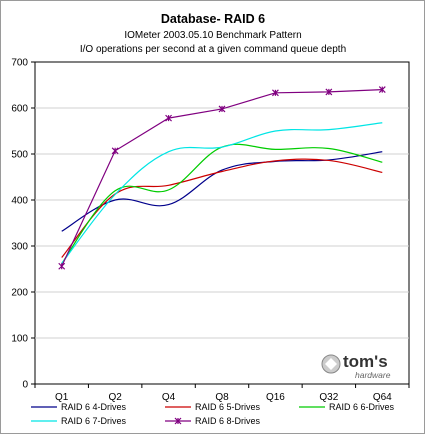 This screenshot has width=425, height=434. What do you see at coordinates (331, 364) in the screenshot?
I see `logo-icon-mark` at bounding box center [331, 364].